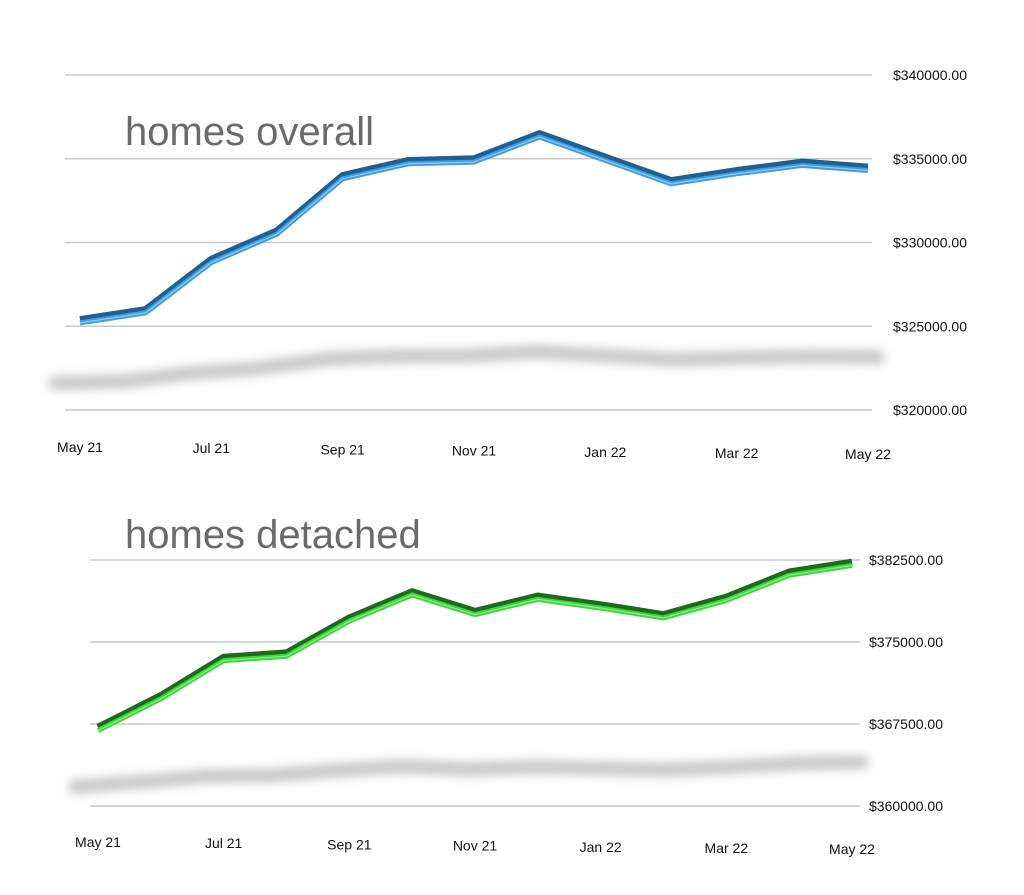 The height and width of the screenshot is (895, 1024). Describe the element at coordinates (249, 132) in the screenshot. I see `chart-title: homes overall` at that location.